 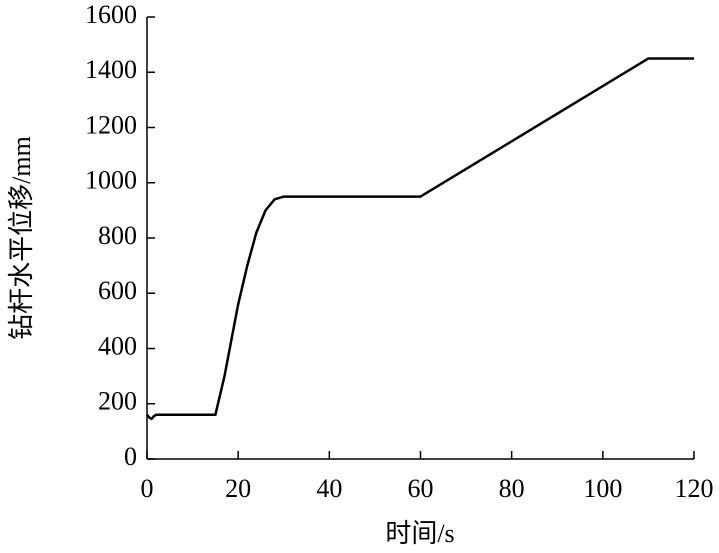 What do you see at coordinates (147, 488) in the screenshot?
I see `x-tick-label: 0` at bounding box center [147, 488].